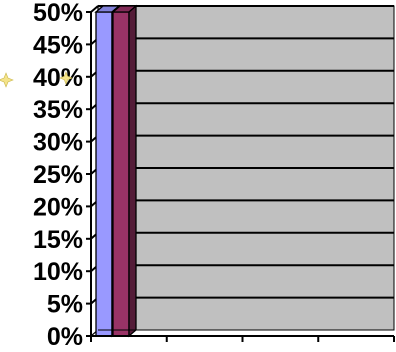  What do you see at coordinates (58, 143) in the screenshot?
I see `y-tick-label: 30%` at bounding box center [58, 143].